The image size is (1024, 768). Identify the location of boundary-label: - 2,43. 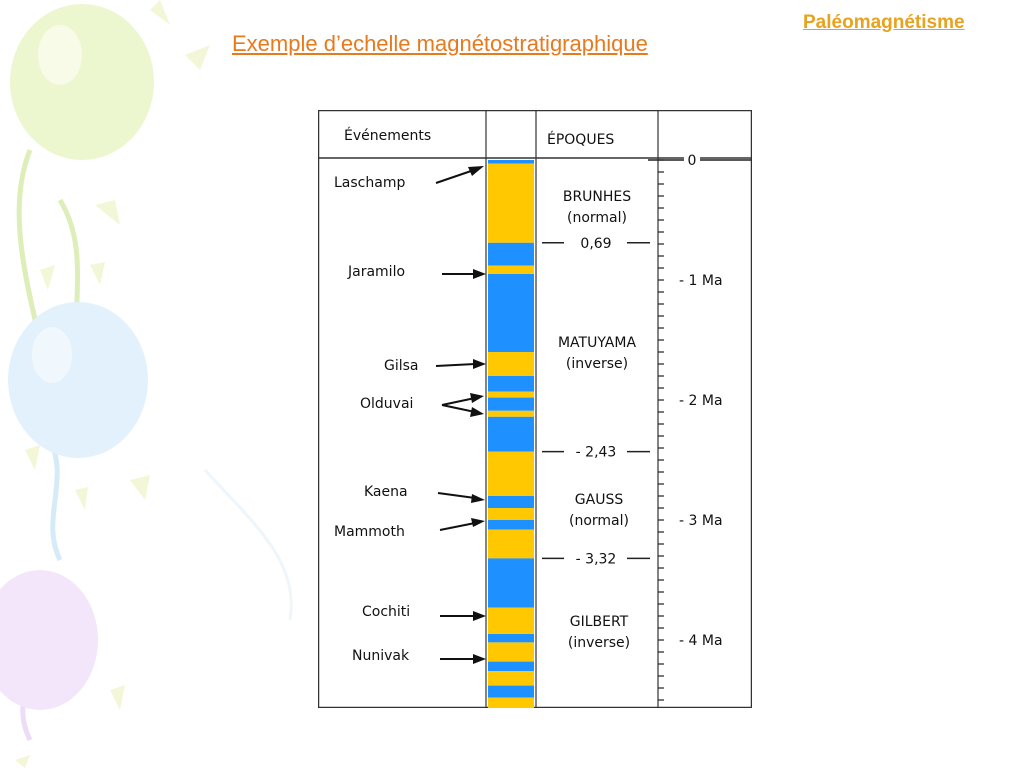
(596, 453).